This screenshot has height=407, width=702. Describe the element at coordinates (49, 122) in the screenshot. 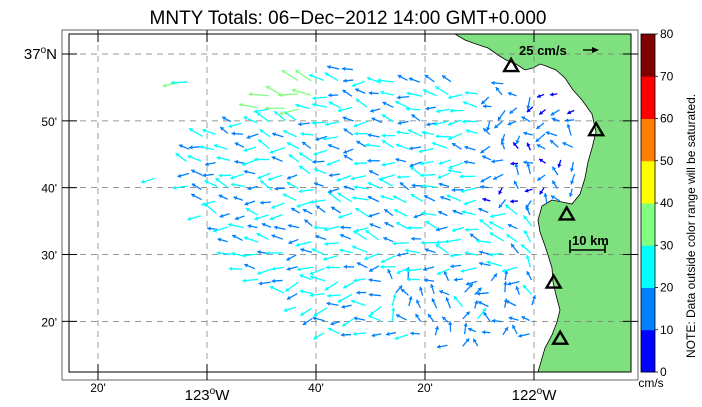

I see `lat-label: 50'` at that location.